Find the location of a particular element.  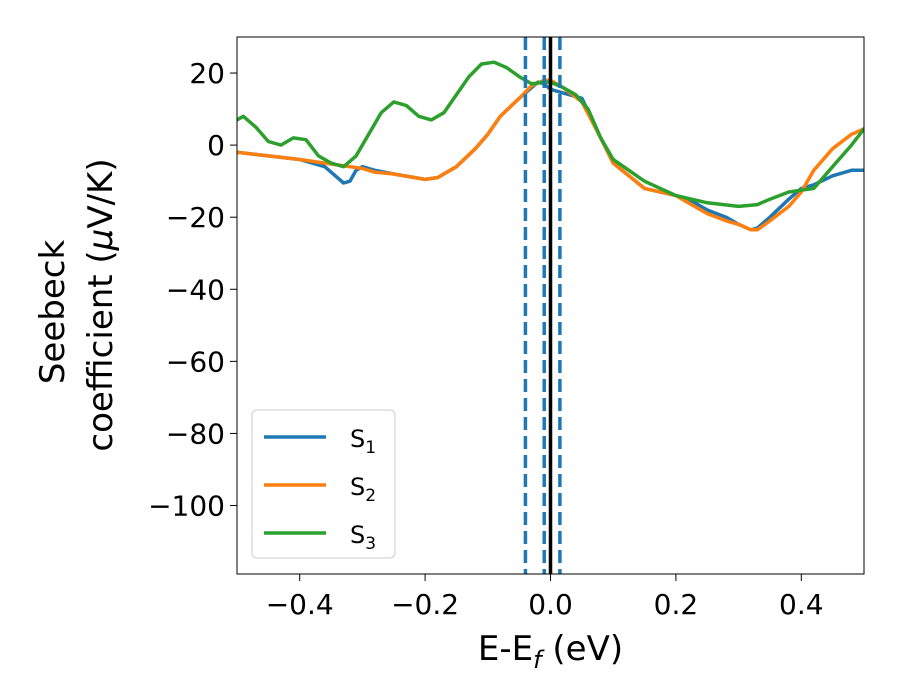

x-axis-label-unit: (eV) is located at coordinates (583, 649).